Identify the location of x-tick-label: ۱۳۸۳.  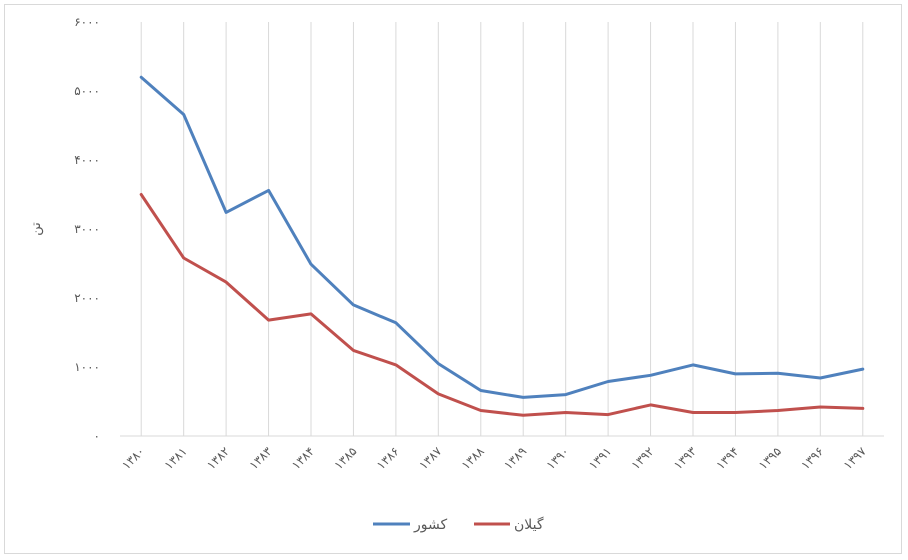
(261, 458).